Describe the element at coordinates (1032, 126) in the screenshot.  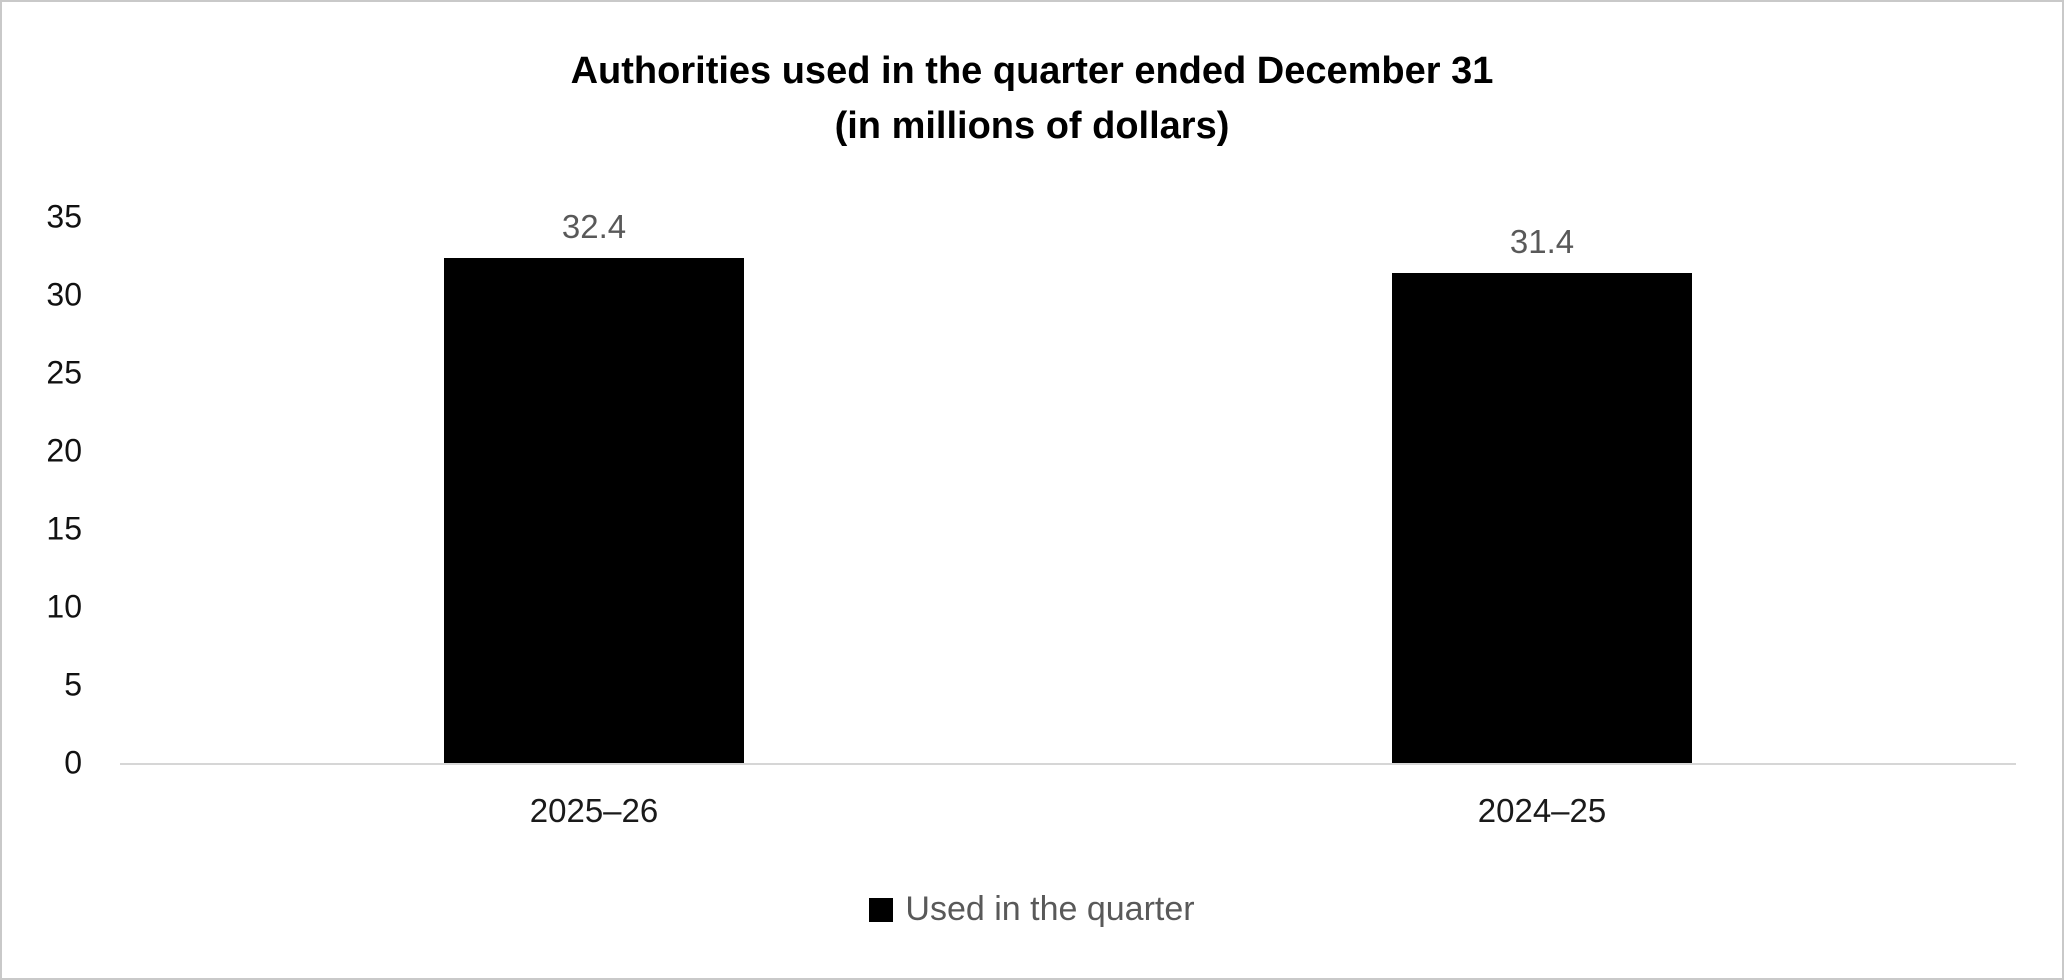
I see `chart-title-line2: (in millions of dollars)` at that location.